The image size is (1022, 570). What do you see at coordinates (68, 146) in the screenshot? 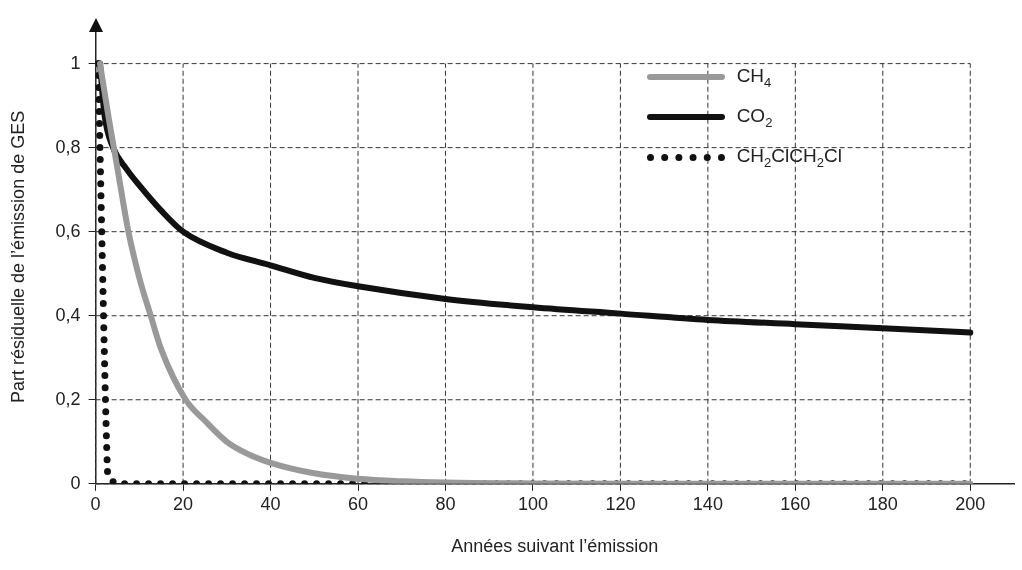
I see `y-tick-label: 0,8` at bounding box center [68, 146].